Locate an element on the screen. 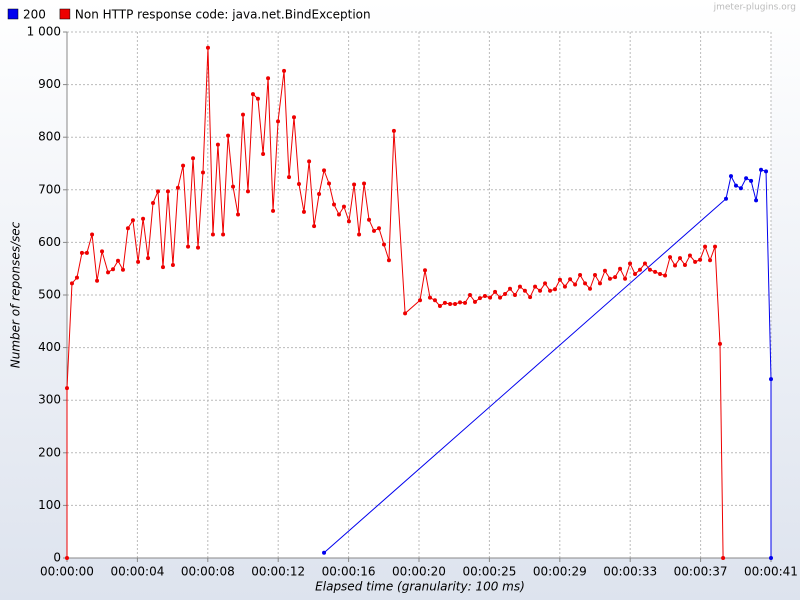 The height and width of the screenshot is (600, 800). x-tick-label: 00:00:12 is located at coordinates (278, 572).